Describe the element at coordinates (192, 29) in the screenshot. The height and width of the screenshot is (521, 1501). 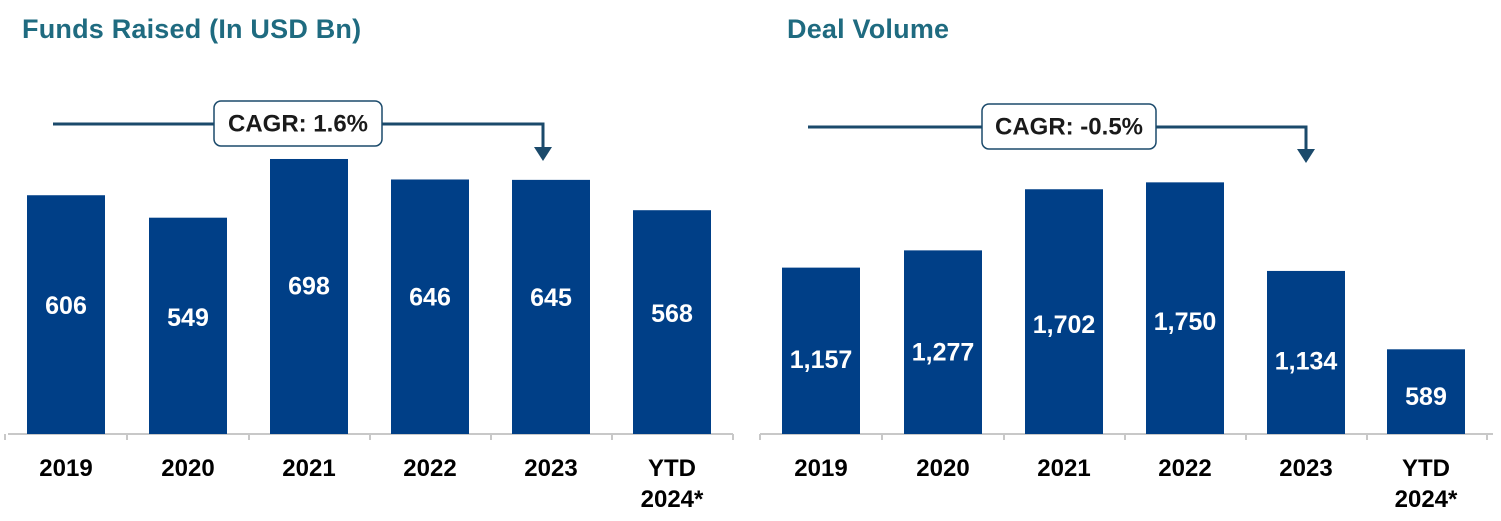
I see `chart-title-funds-raised: Funds Raised (In USD Bn)` at that location.